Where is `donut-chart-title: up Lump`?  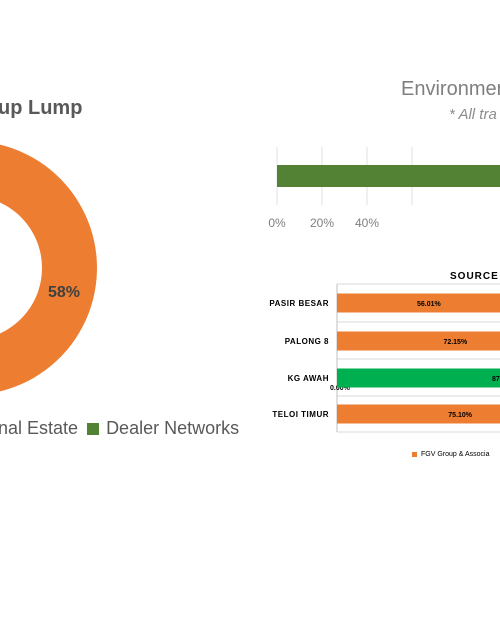 donut-chart-title: up Lump is located at coordinates (41, 108).